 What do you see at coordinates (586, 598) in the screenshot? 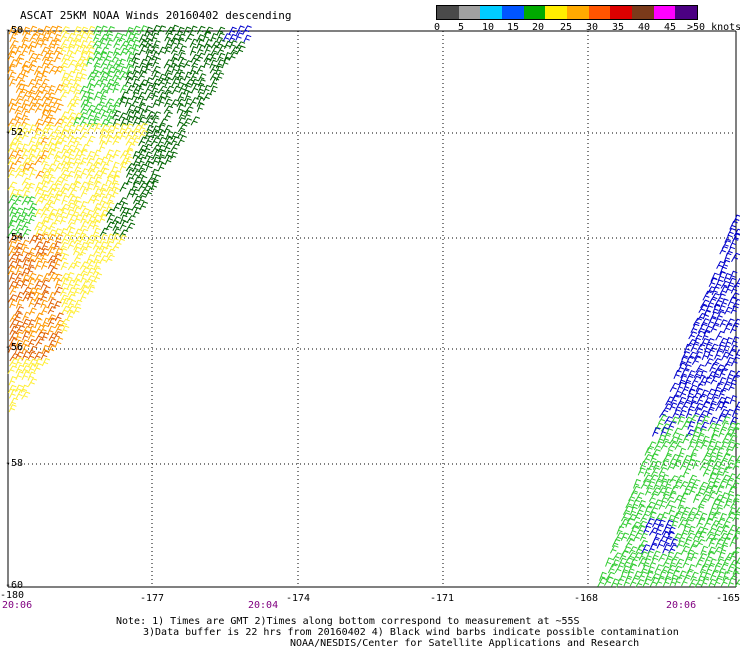
I see `lon-label-168: -168` at bounding box center [586, 598].